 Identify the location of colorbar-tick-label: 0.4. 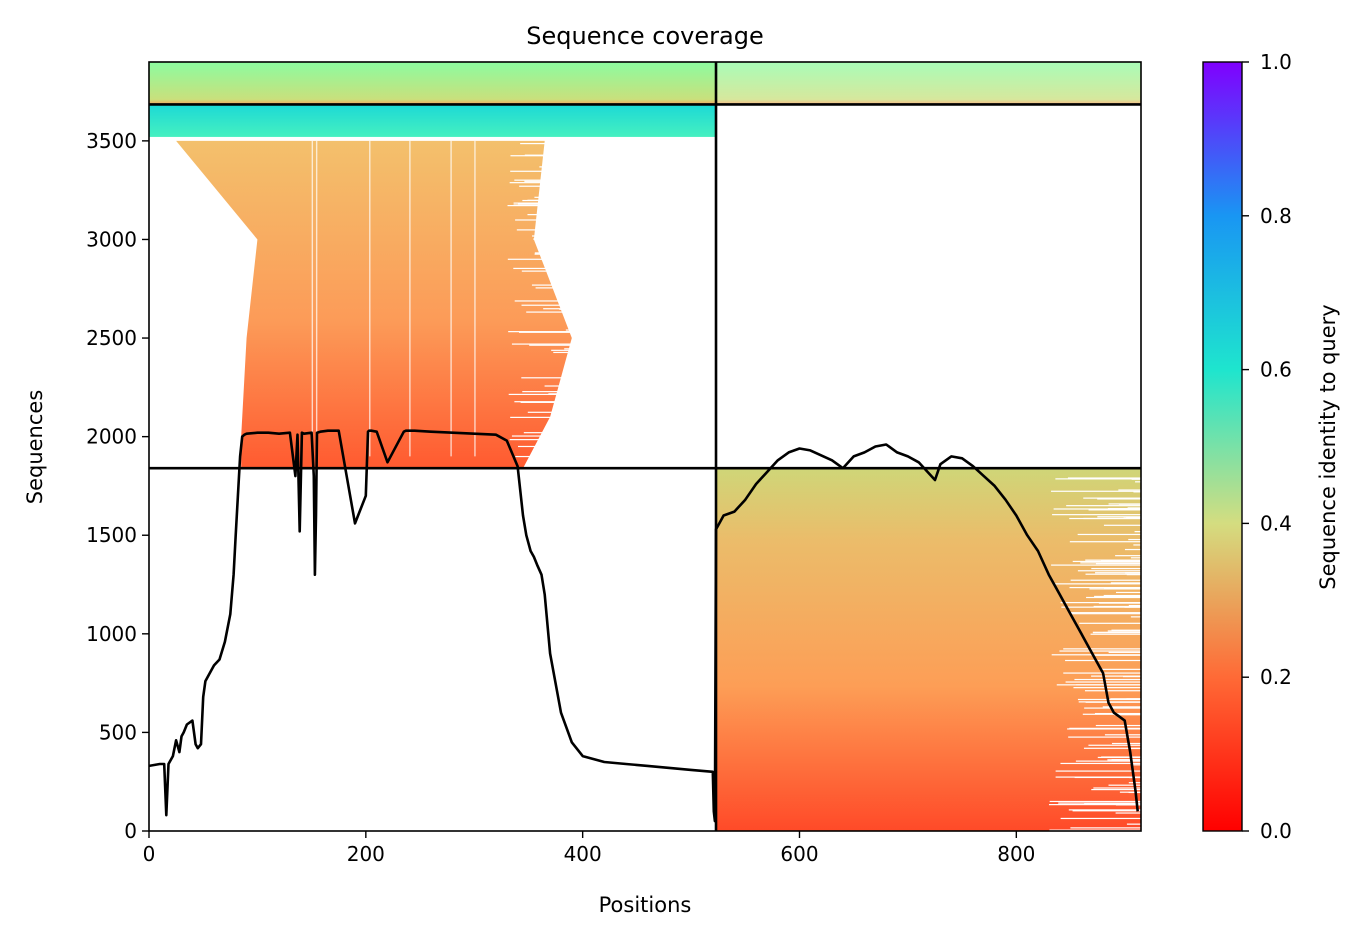
(1276, 523).